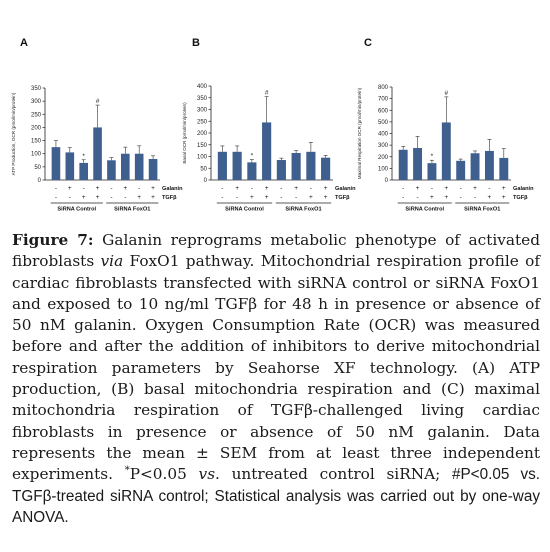  Describe the element at coordinates (383, 100) in the screenshot. I see `chart-c-y-tick-label: 700` at that location.